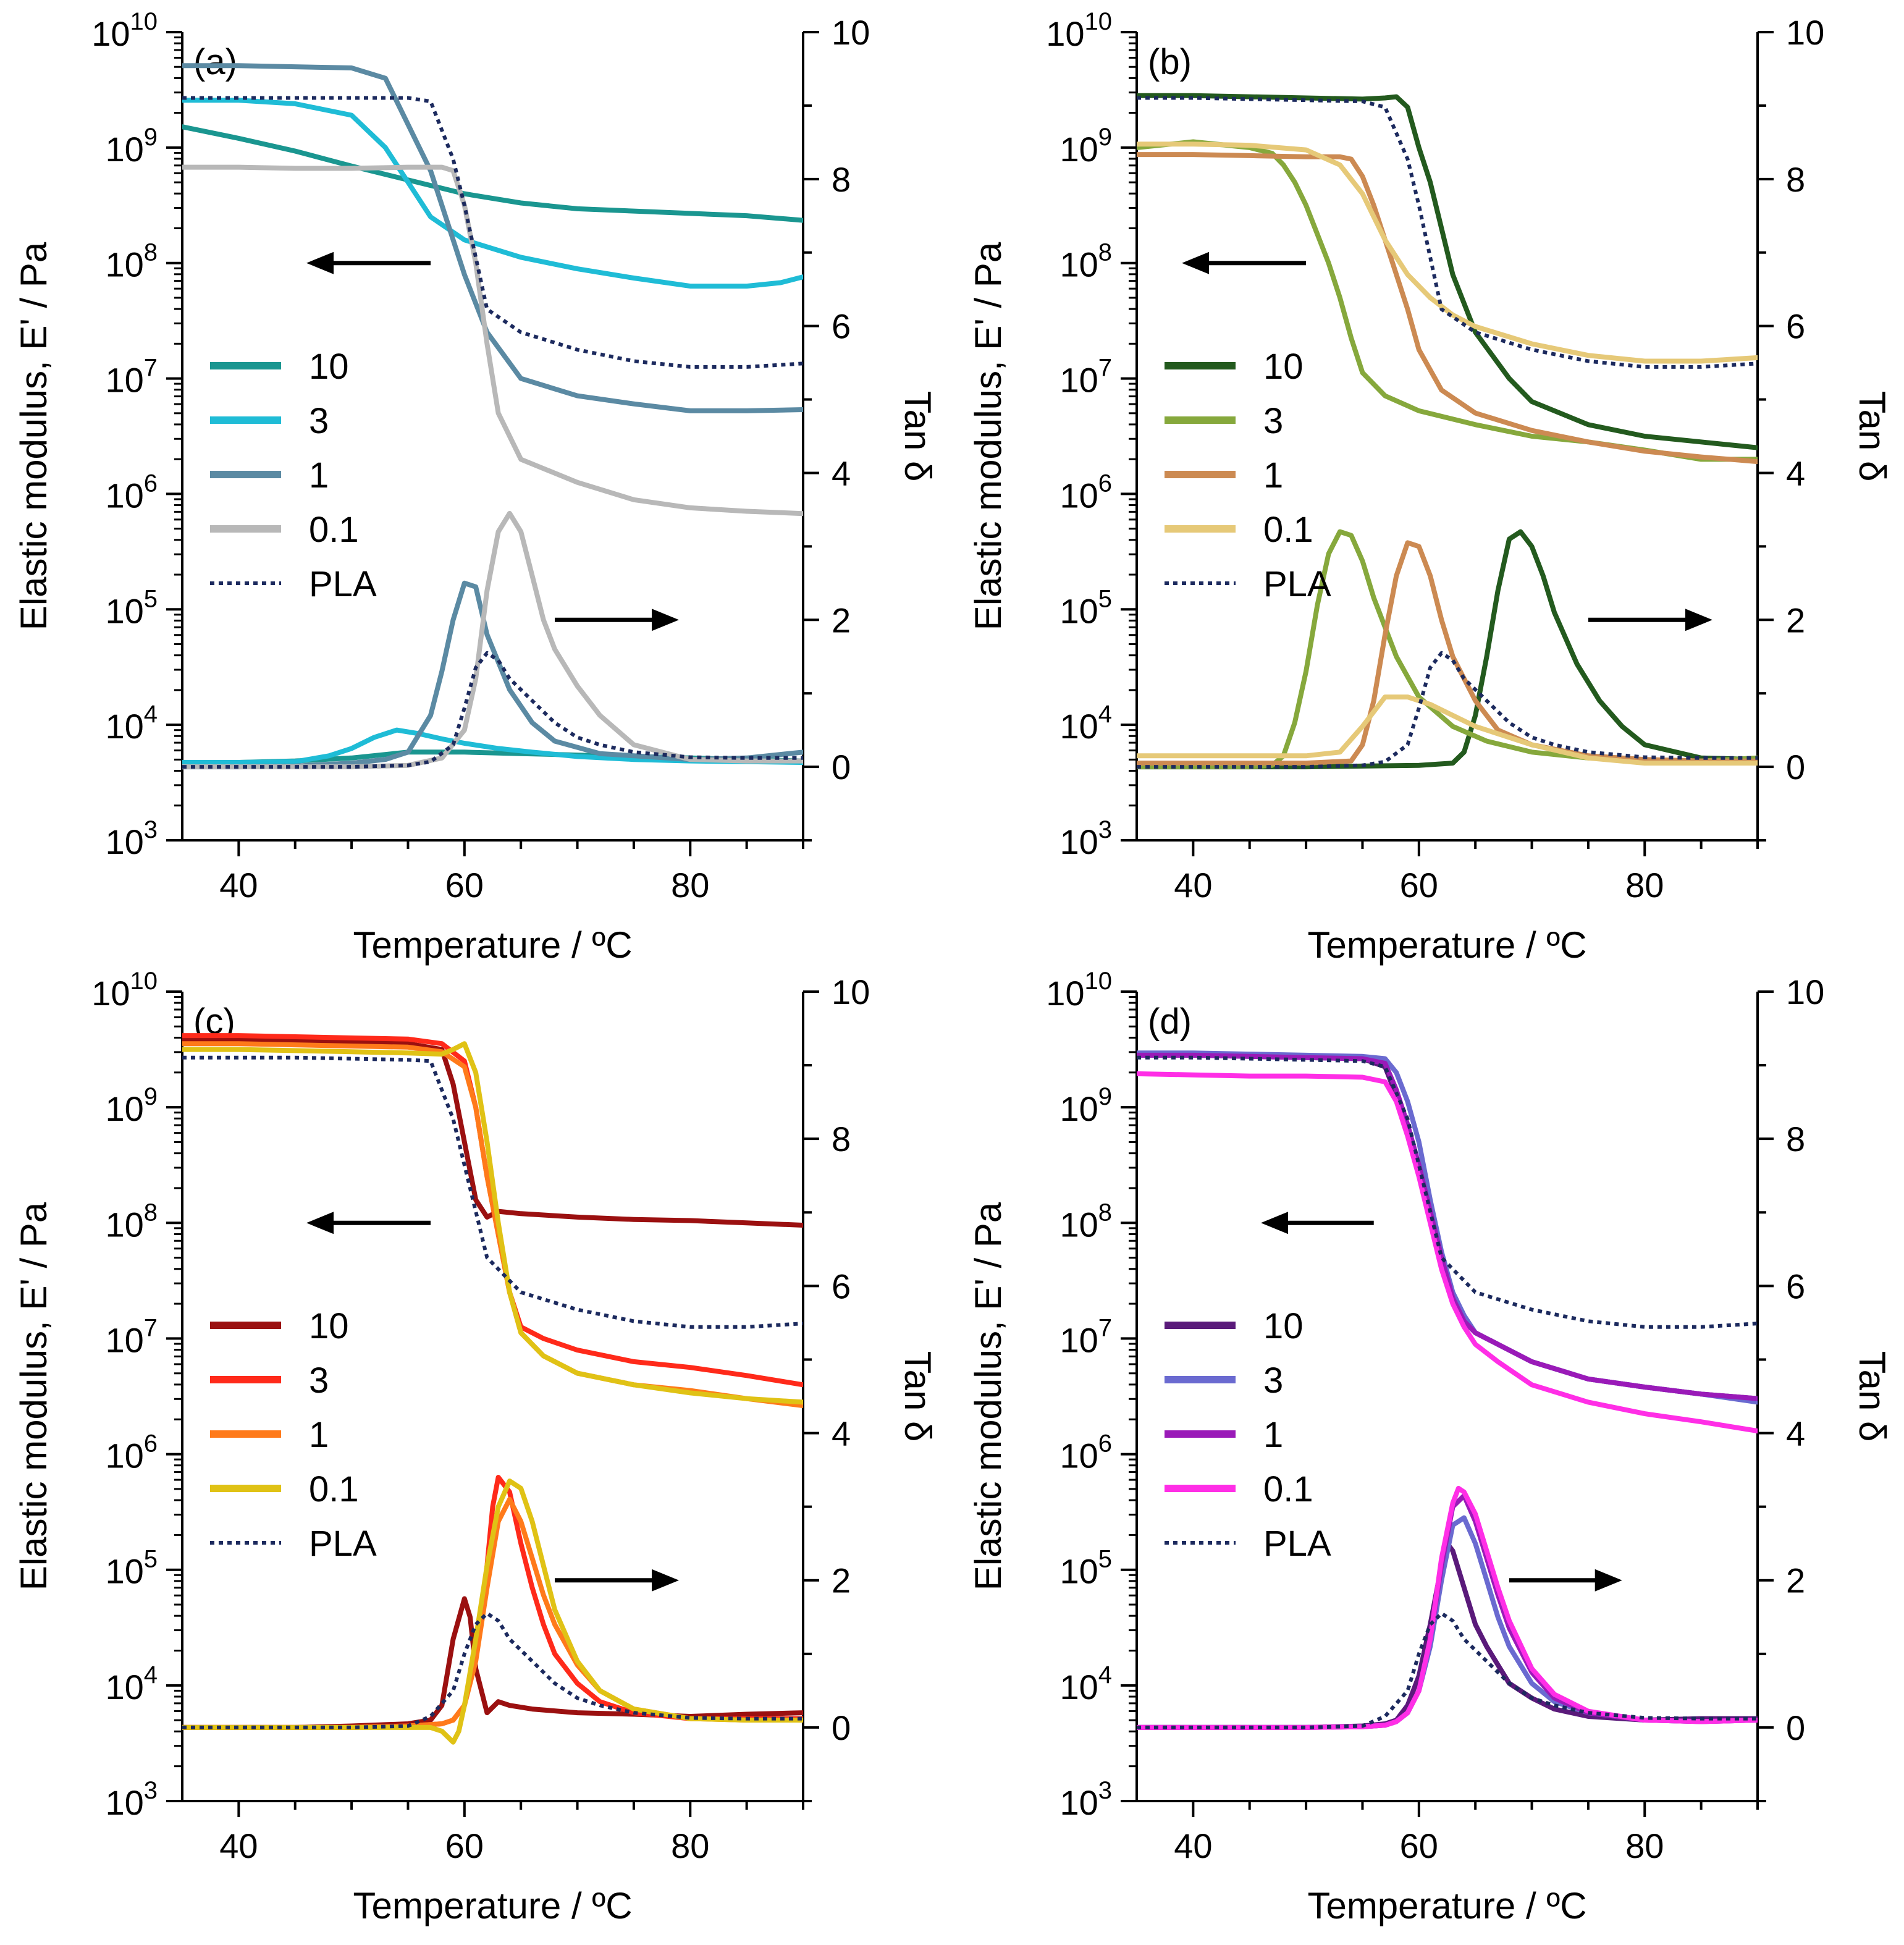 The width and height of the screenshot is (1904, 1945). Describe the element at coordinates (215, 62) in the screenshot. I see `panel-label: (a)` at that location.